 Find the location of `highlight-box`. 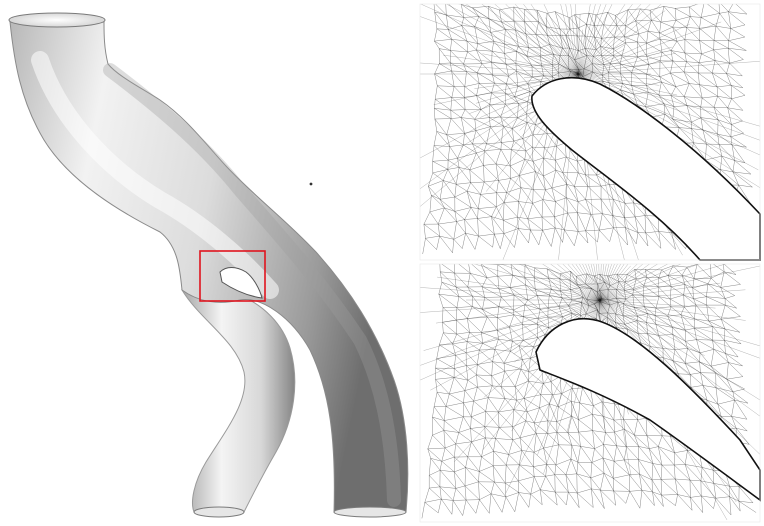

highlight-box is located at coordinates (232, 276).